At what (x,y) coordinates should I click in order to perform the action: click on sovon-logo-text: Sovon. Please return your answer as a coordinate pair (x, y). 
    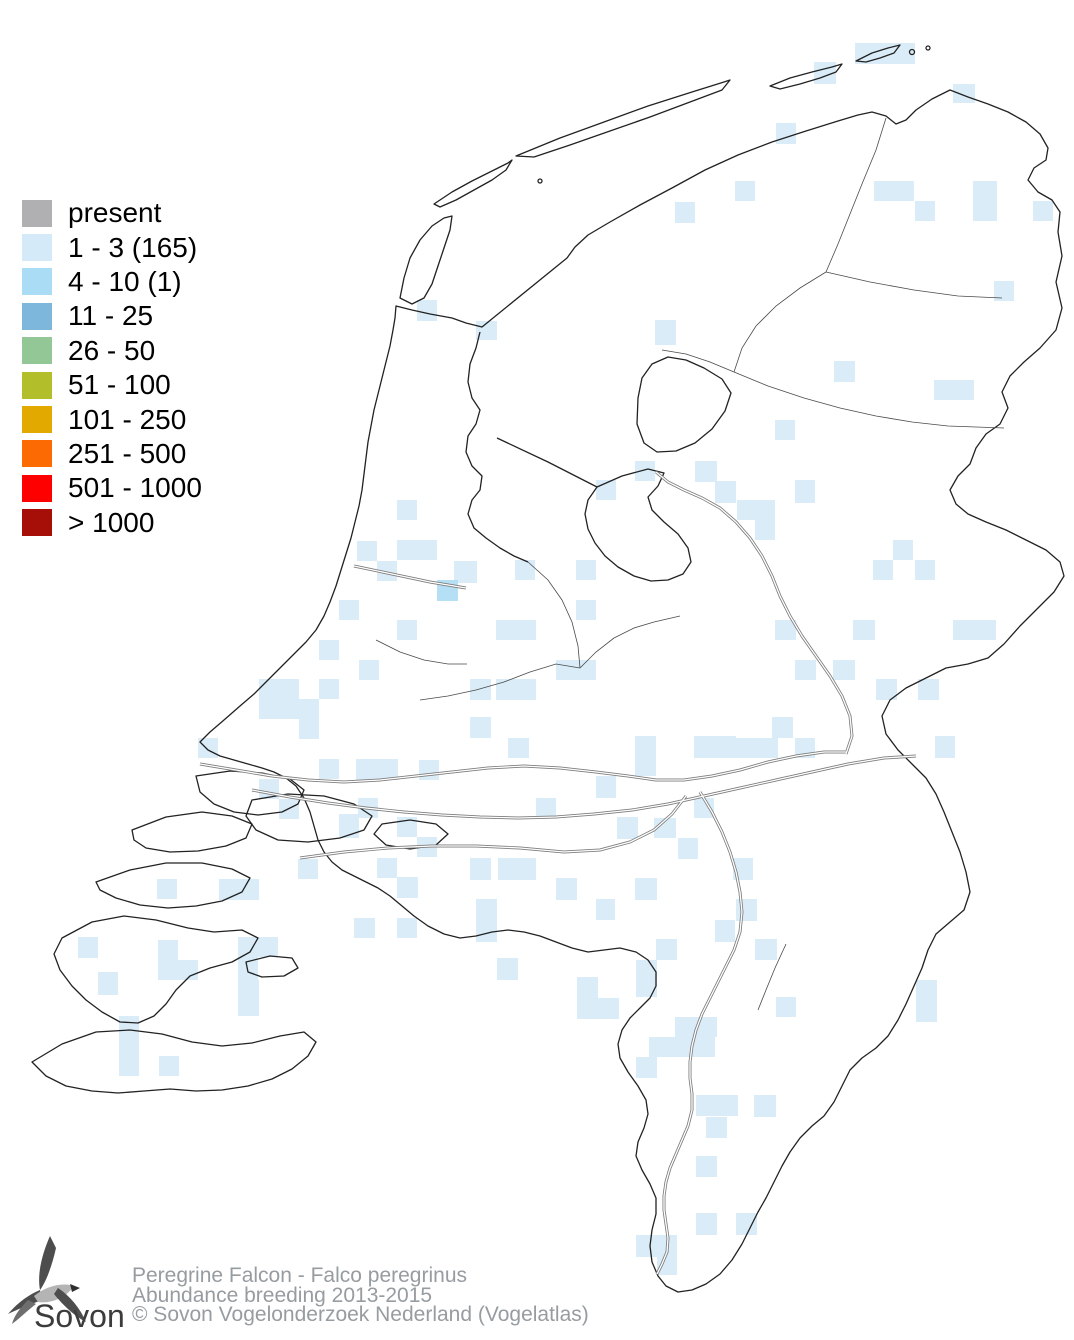
    Looking at the image, I should click on (79, 1316).